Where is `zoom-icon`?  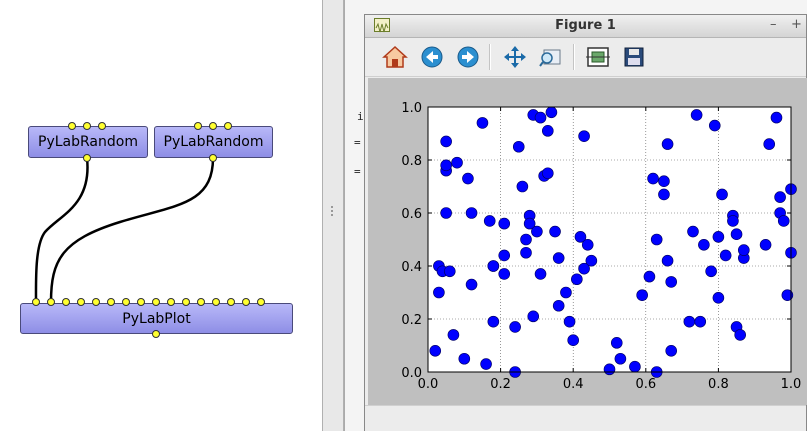 zoom-icon is located at coordinates (551, 57).